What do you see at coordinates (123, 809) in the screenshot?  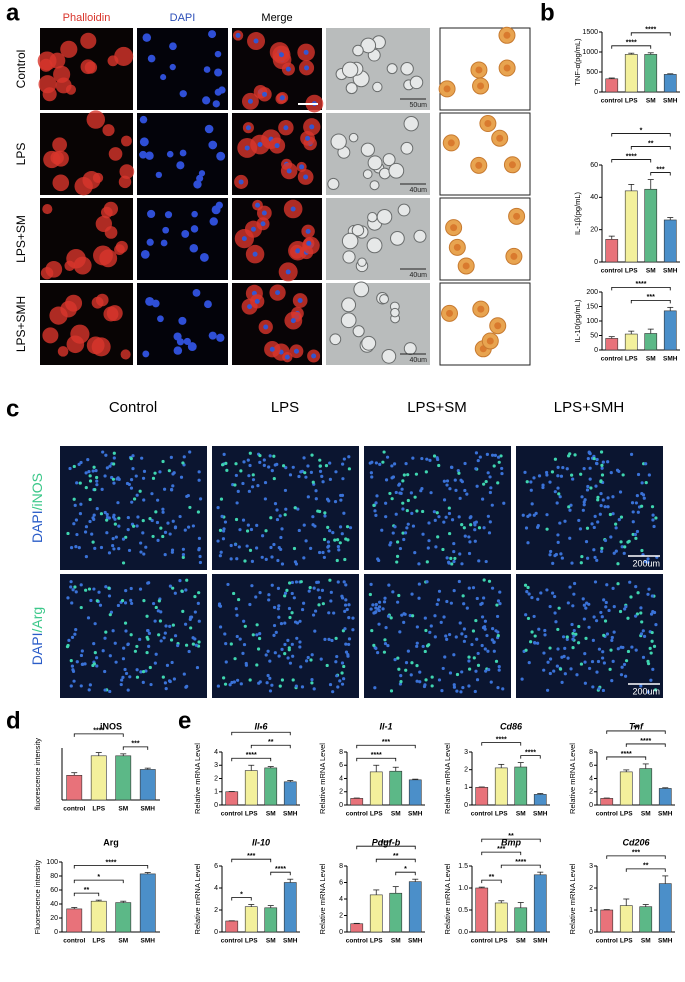 I see `x-tick-label: SM` at bounding box center [123, 809].